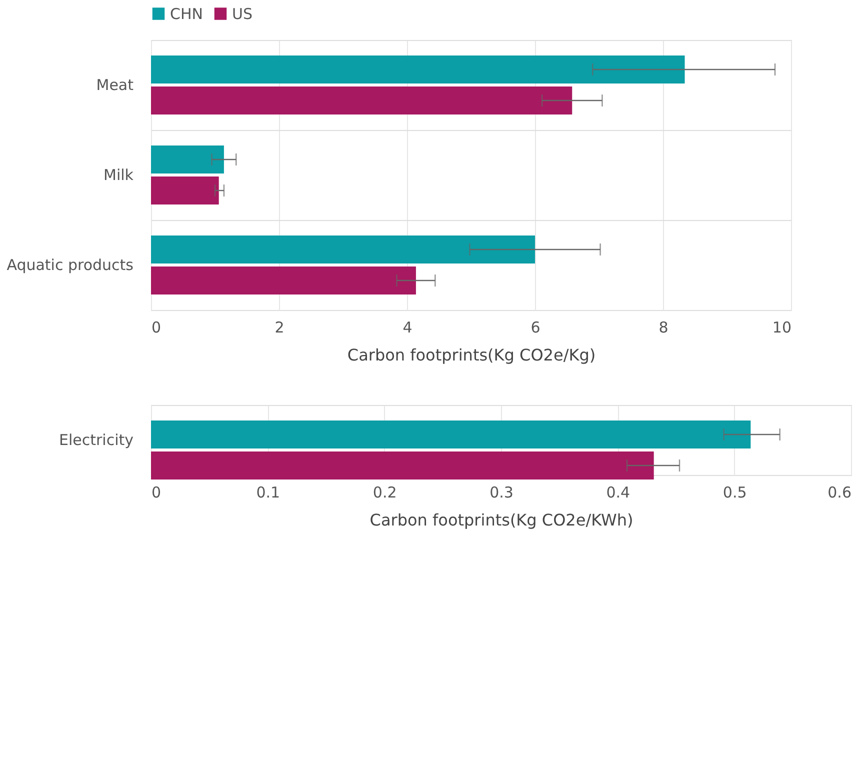  What do you see at coordinates (782, 327) in the screenshot?
I see `x-tick-label: 10` at bounding box center [782, 327].